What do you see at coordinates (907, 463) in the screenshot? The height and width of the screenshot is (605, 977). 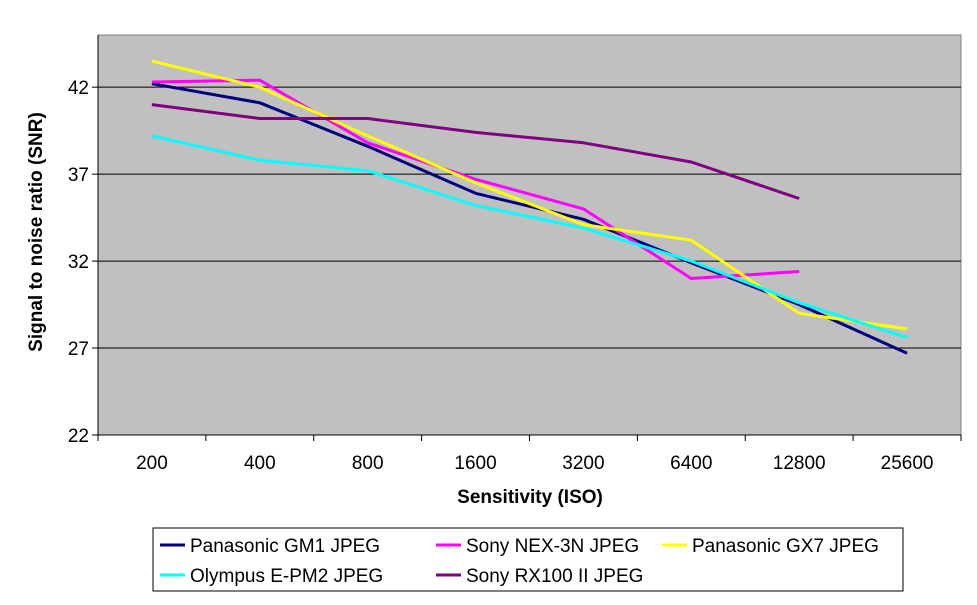 I see `x-tick-label: 25600` at bounding box center [907, 463].